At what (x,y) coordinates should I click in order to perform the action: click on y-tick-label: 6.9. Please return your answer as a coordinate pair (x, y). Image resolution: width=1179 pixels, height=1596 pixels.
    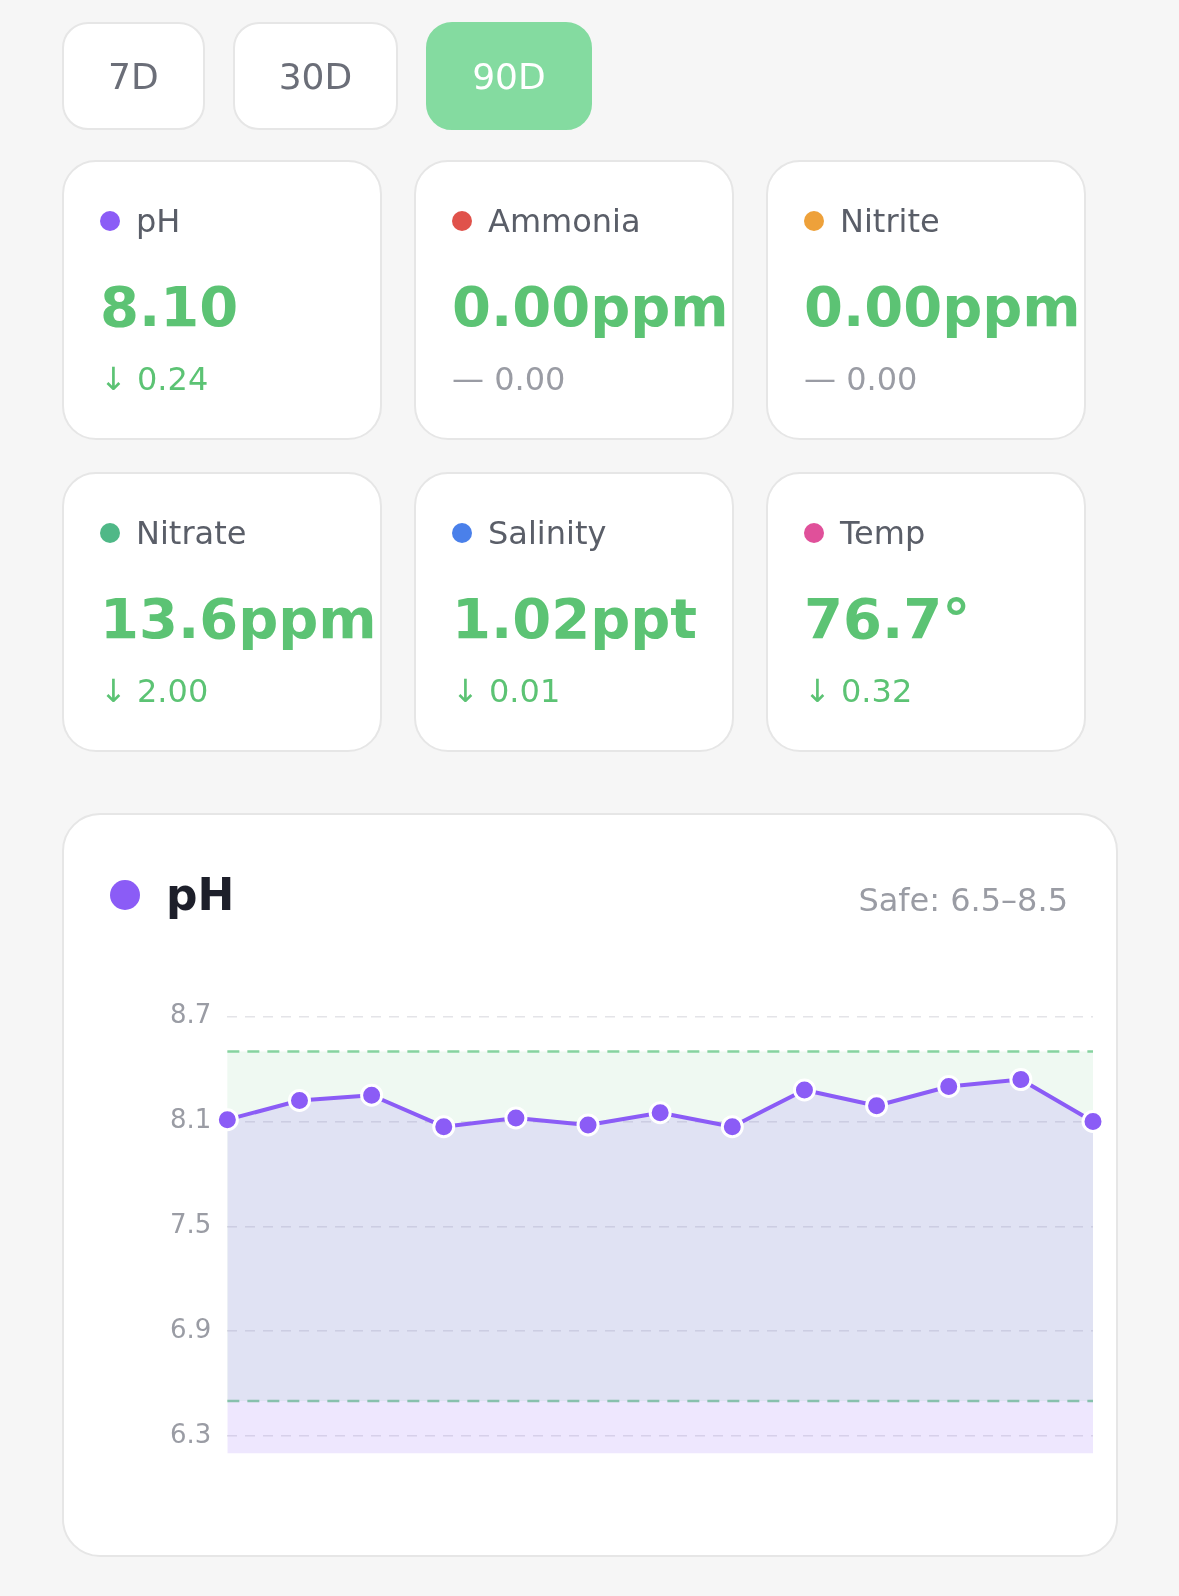
    Looking at the image, I should click on (190, 1328).